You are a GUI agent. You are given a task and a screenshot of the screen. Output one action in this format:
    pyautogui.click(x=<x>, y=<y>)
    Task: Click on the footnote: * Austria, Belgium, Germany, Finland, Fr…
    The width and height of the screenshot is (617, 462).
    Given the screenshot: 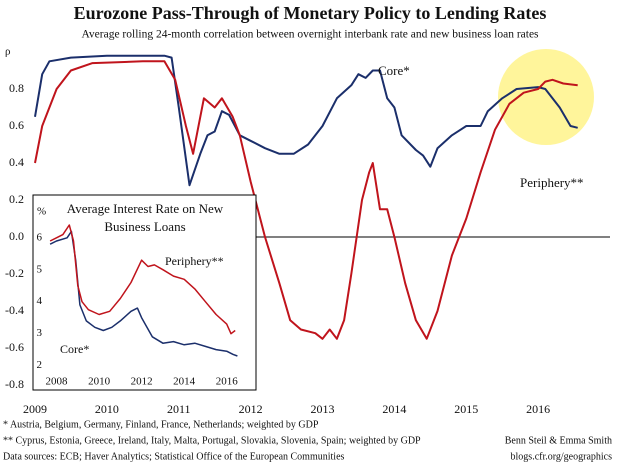 What is the action you would take?
    pyautogui.click(x=161, y=424)
    